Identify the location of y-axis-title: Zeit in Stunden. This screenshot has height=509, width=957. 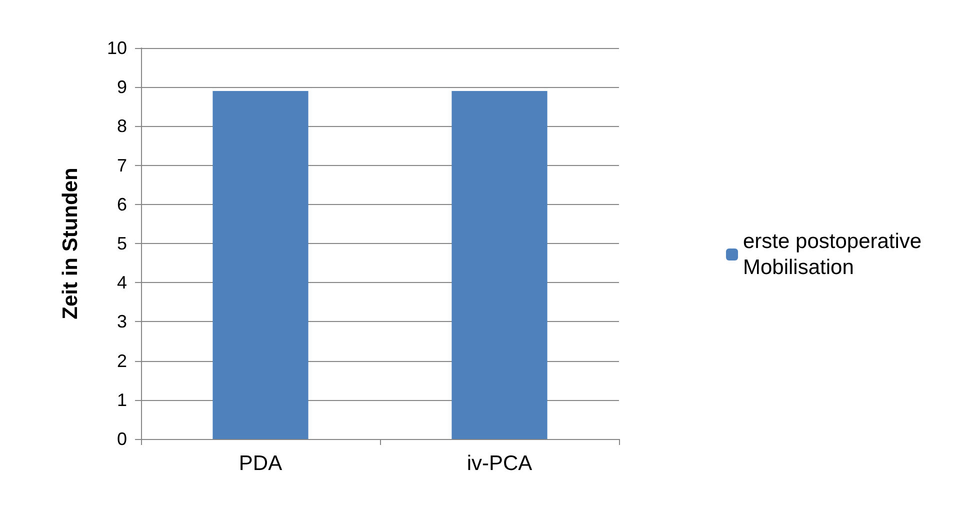
(70, 244).